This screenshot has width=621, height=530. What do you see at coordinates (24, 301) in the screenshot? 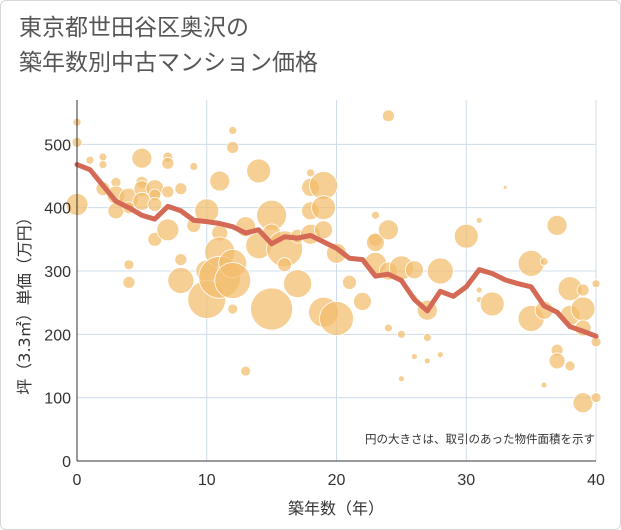
I see `y-axis-label: 坪（3.3㎡）単価（万円）` at bounding box center [24, 301].